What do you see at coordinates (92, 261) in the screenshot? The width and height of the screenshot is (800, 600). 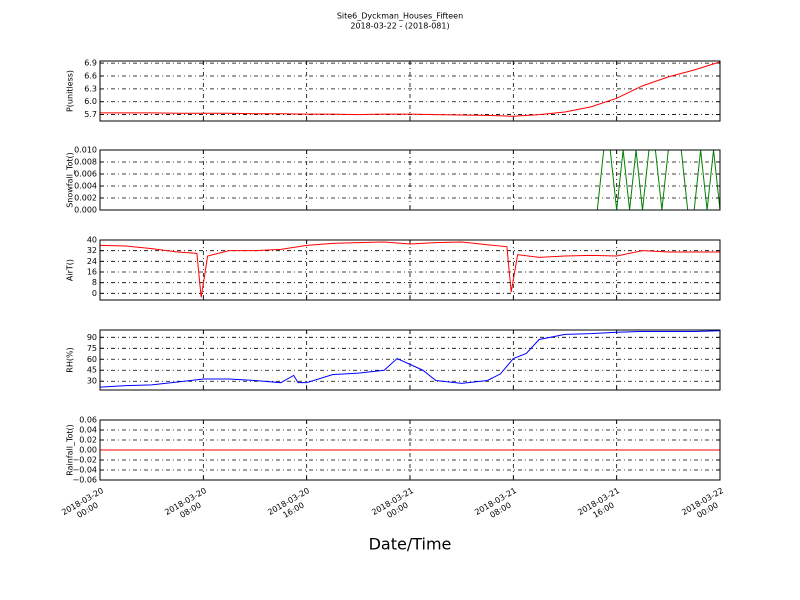 I see `y-tick-label: 24` at bounding box center [92, 261].